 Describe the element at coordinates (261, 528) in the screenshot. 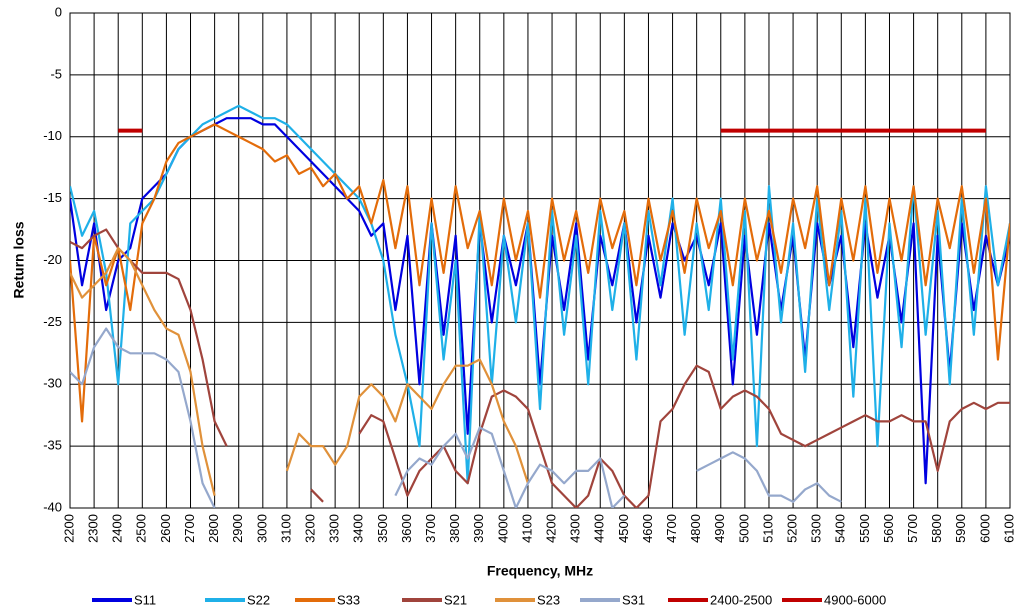

I see `x-tick-label: 3000` at that location.